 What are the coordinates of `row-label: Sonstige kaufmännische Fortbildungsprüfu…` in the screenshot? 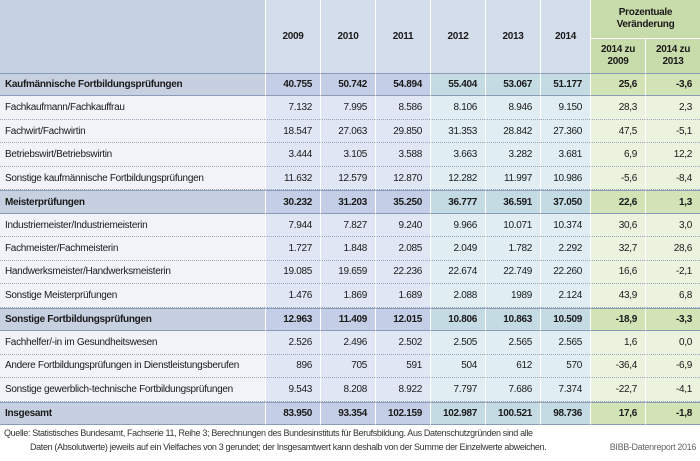 It's located at (132, 178).